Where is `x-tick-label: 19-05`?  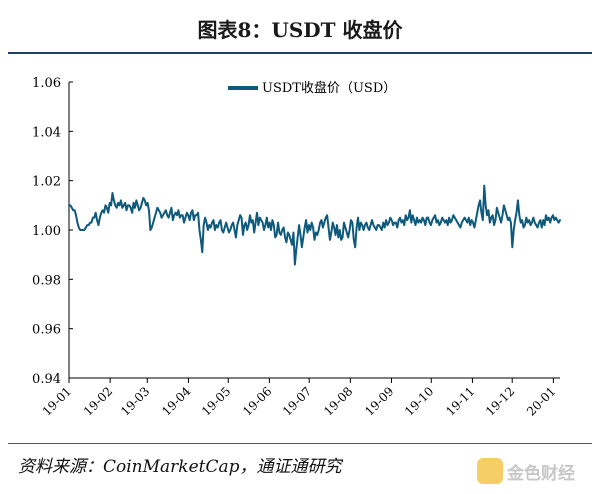
x-tick-label: 19-05 is located at coordinates (216, 401).